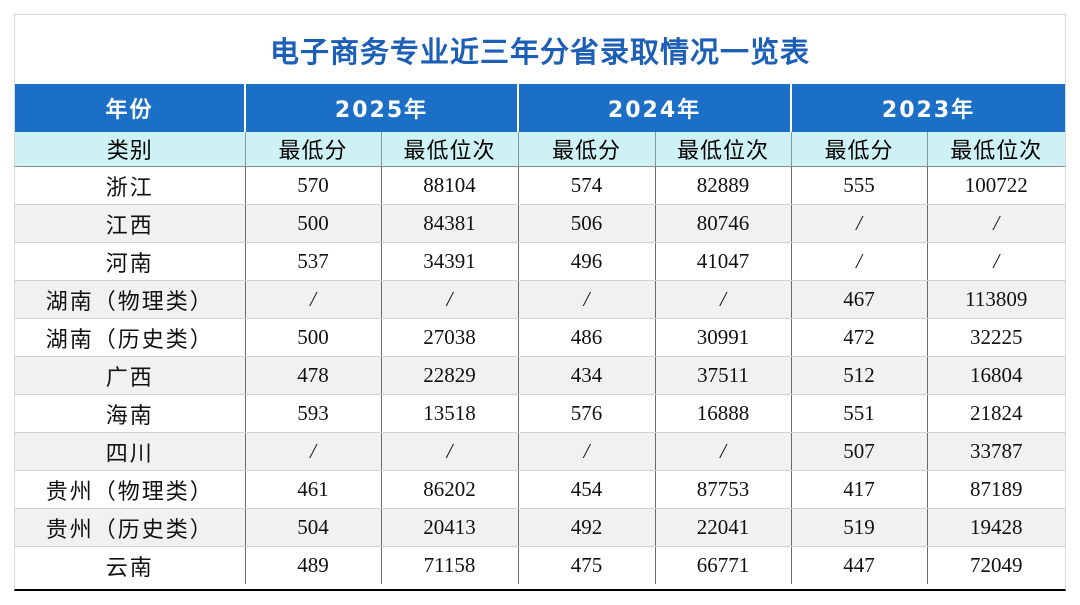 This screenshot has width=1080, height=605. I want to click on min-rank-cell: 21824, so click(996, 413).